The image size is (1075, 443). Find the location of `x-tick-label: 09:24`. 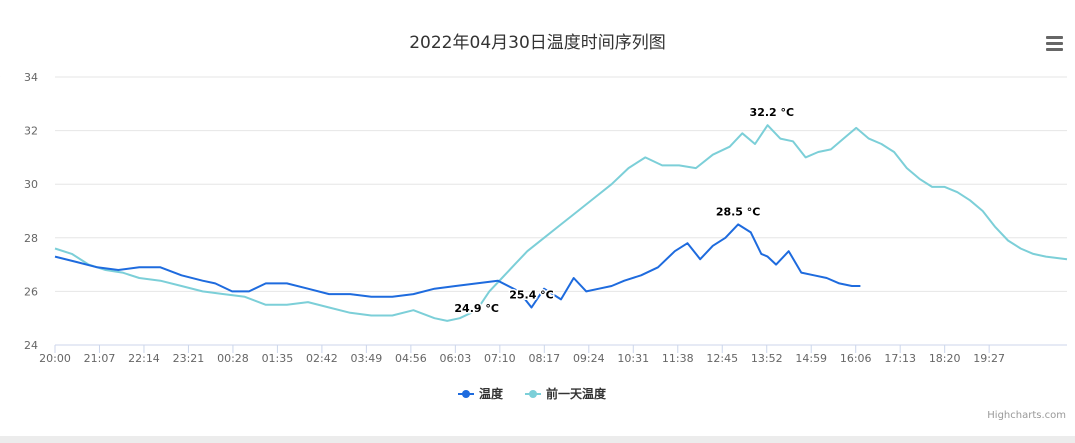

x-tick-label: 09:24 is located at coordinates (589, 358).